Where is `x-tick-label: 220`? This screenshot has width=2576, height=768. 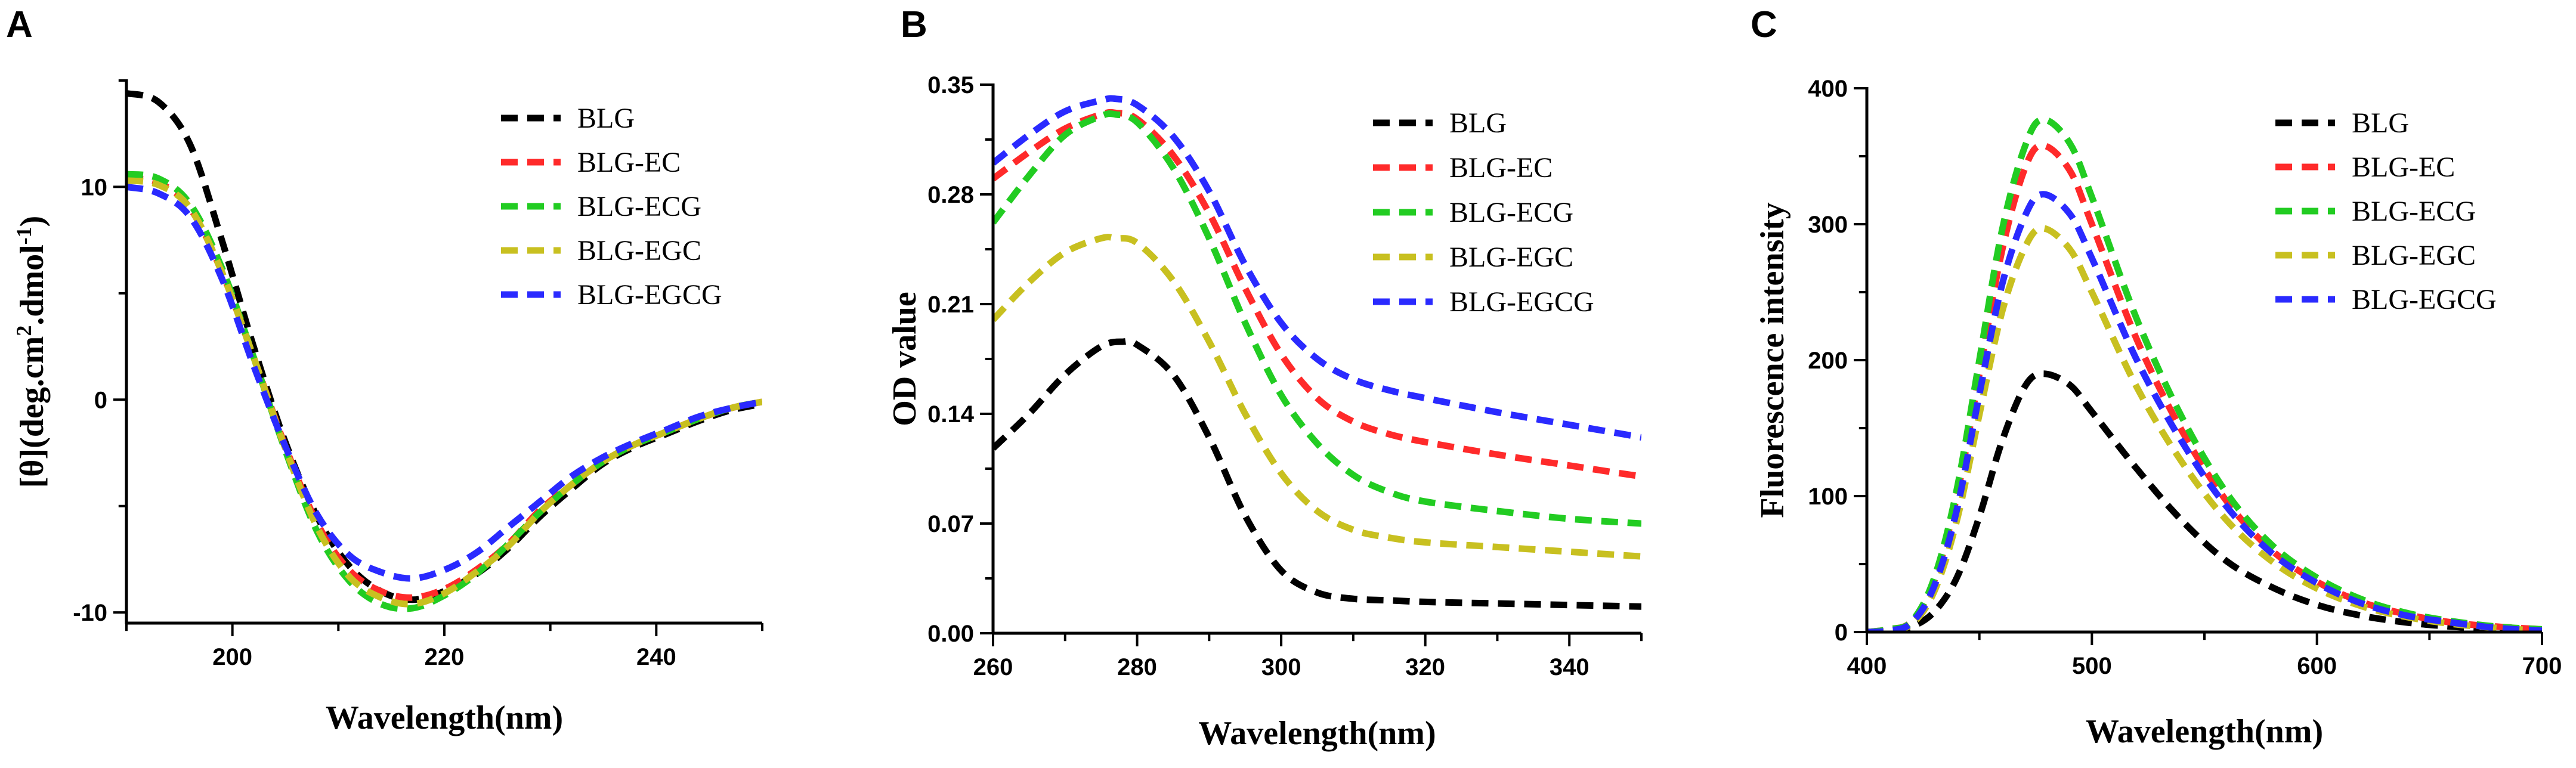
x-tick-label: 220 is located at coordinates (445, 657).